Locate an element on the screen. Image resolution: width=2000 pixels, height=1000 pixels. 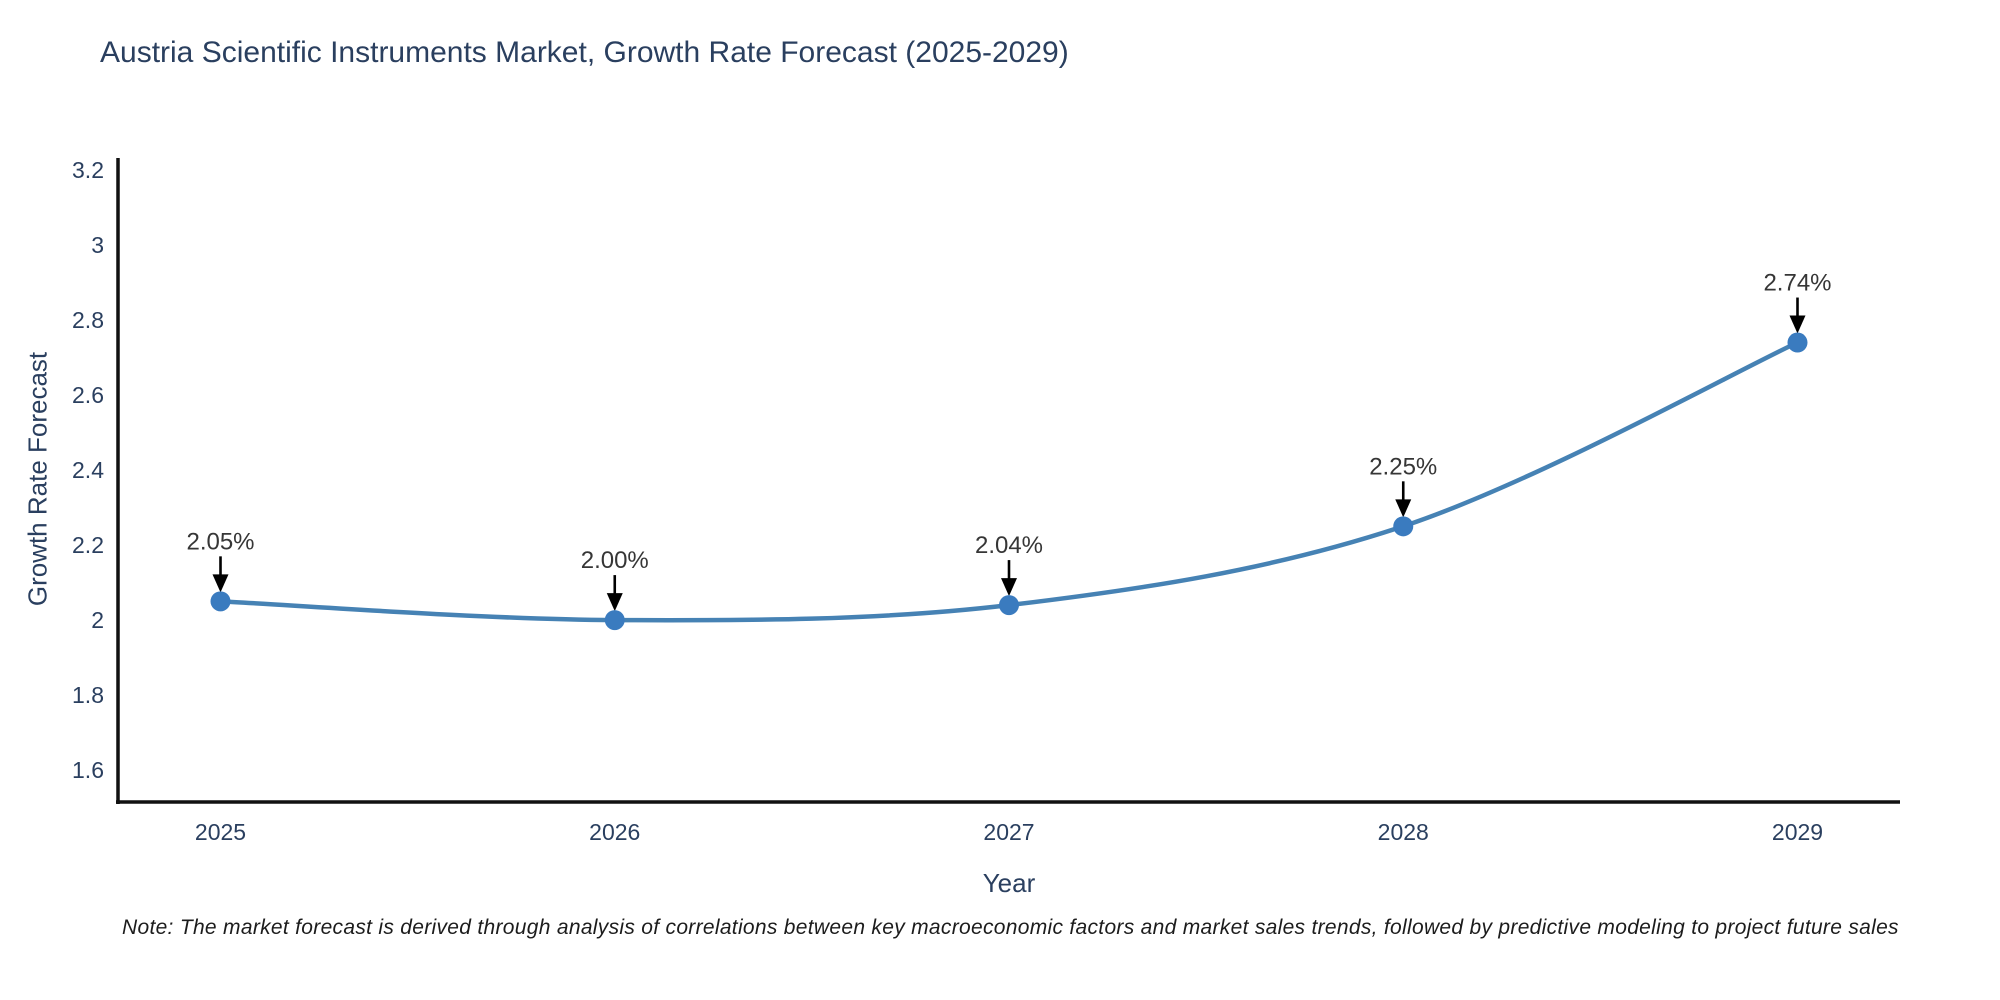
x-axis-title: Year is located at coordinates (1009, 883).